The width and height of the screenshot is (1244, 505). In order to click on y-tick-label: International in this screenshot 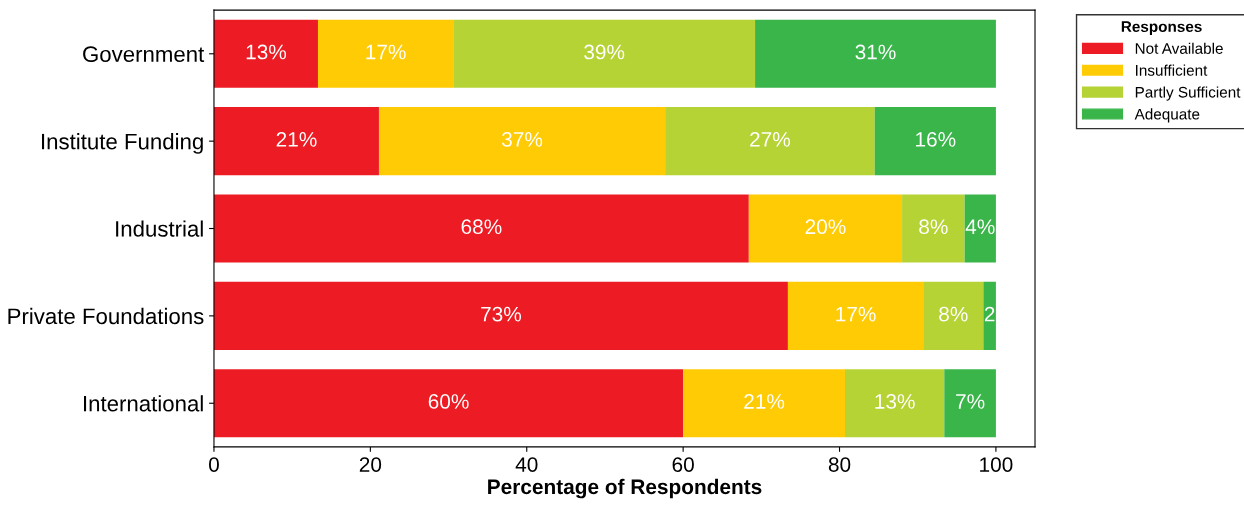, I will do `click(143, 403)`.